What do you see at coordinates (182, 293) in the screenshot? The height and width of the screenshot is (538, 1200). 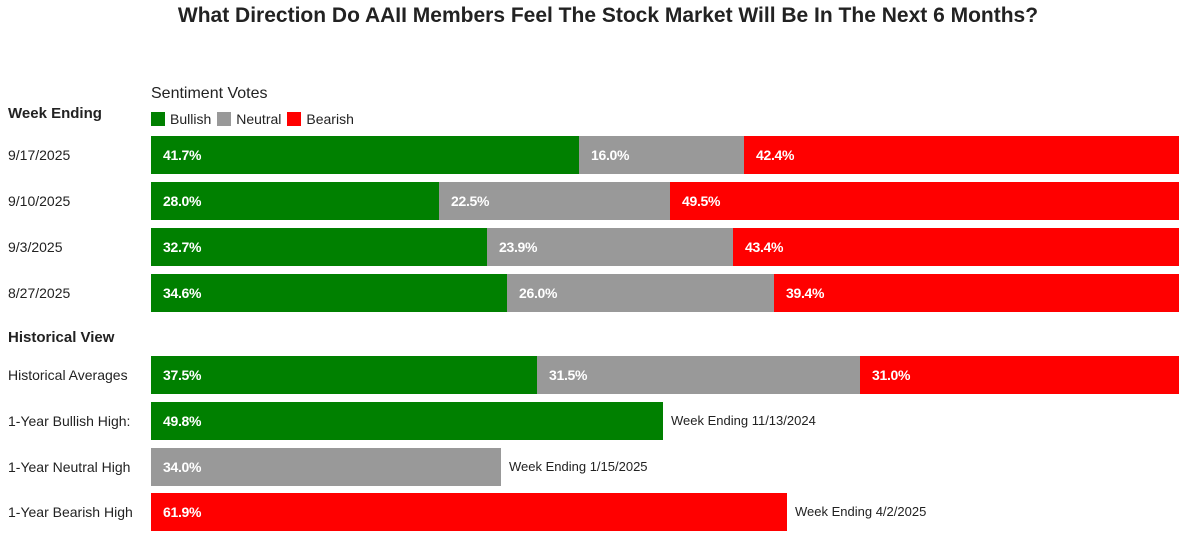 I see `week-row-4-bullish-segment-label: 34.6%` at bounding box center [182, 293].